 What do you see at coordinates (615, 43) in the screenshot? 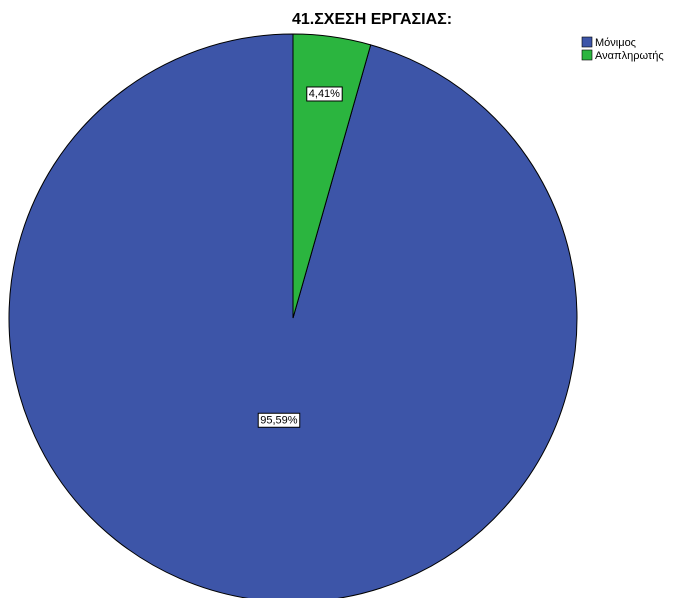
I see `legend-label-1: Μόνιμος` at bounding box center [615, 43].